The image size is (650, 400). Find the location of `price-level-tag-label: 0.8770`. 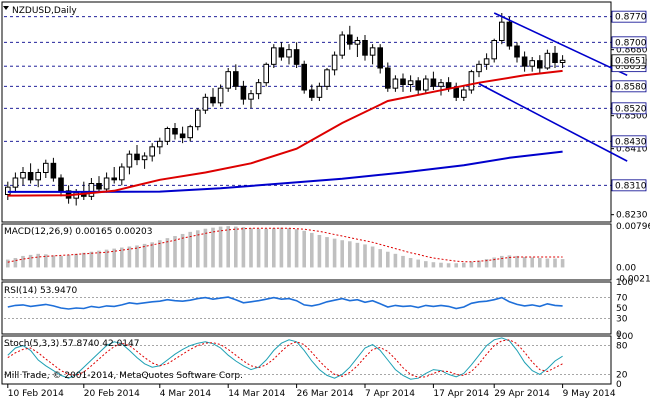

price-level-tag-label: 0.8770 is located at coordinates (631, 18).